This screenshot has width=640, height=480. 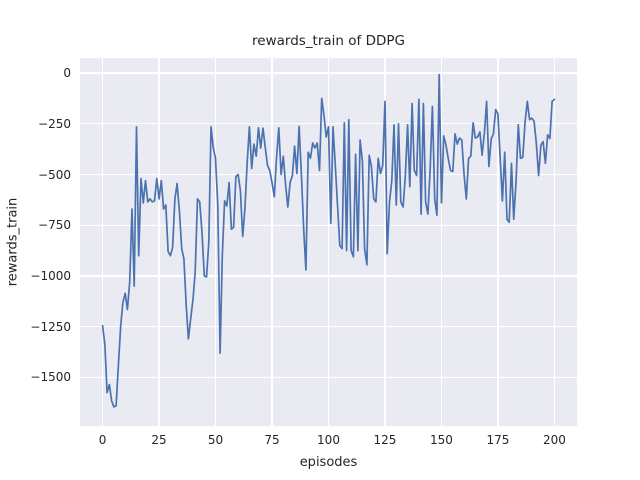 What do you see at coordinates (50, 326) in the screenshot?
I see `y-tick-label: −1250` at bounding box center [50, 326].